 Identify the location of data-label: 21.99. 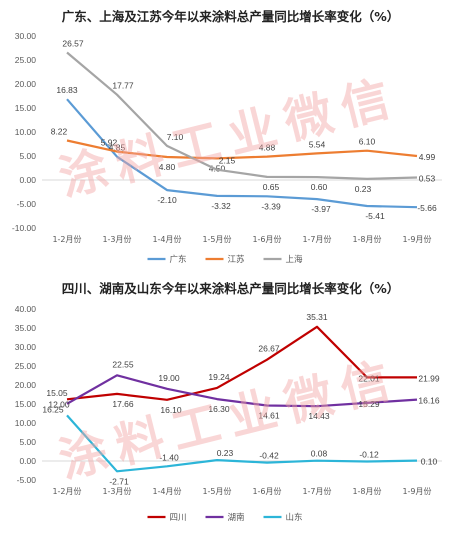
(429, 378).